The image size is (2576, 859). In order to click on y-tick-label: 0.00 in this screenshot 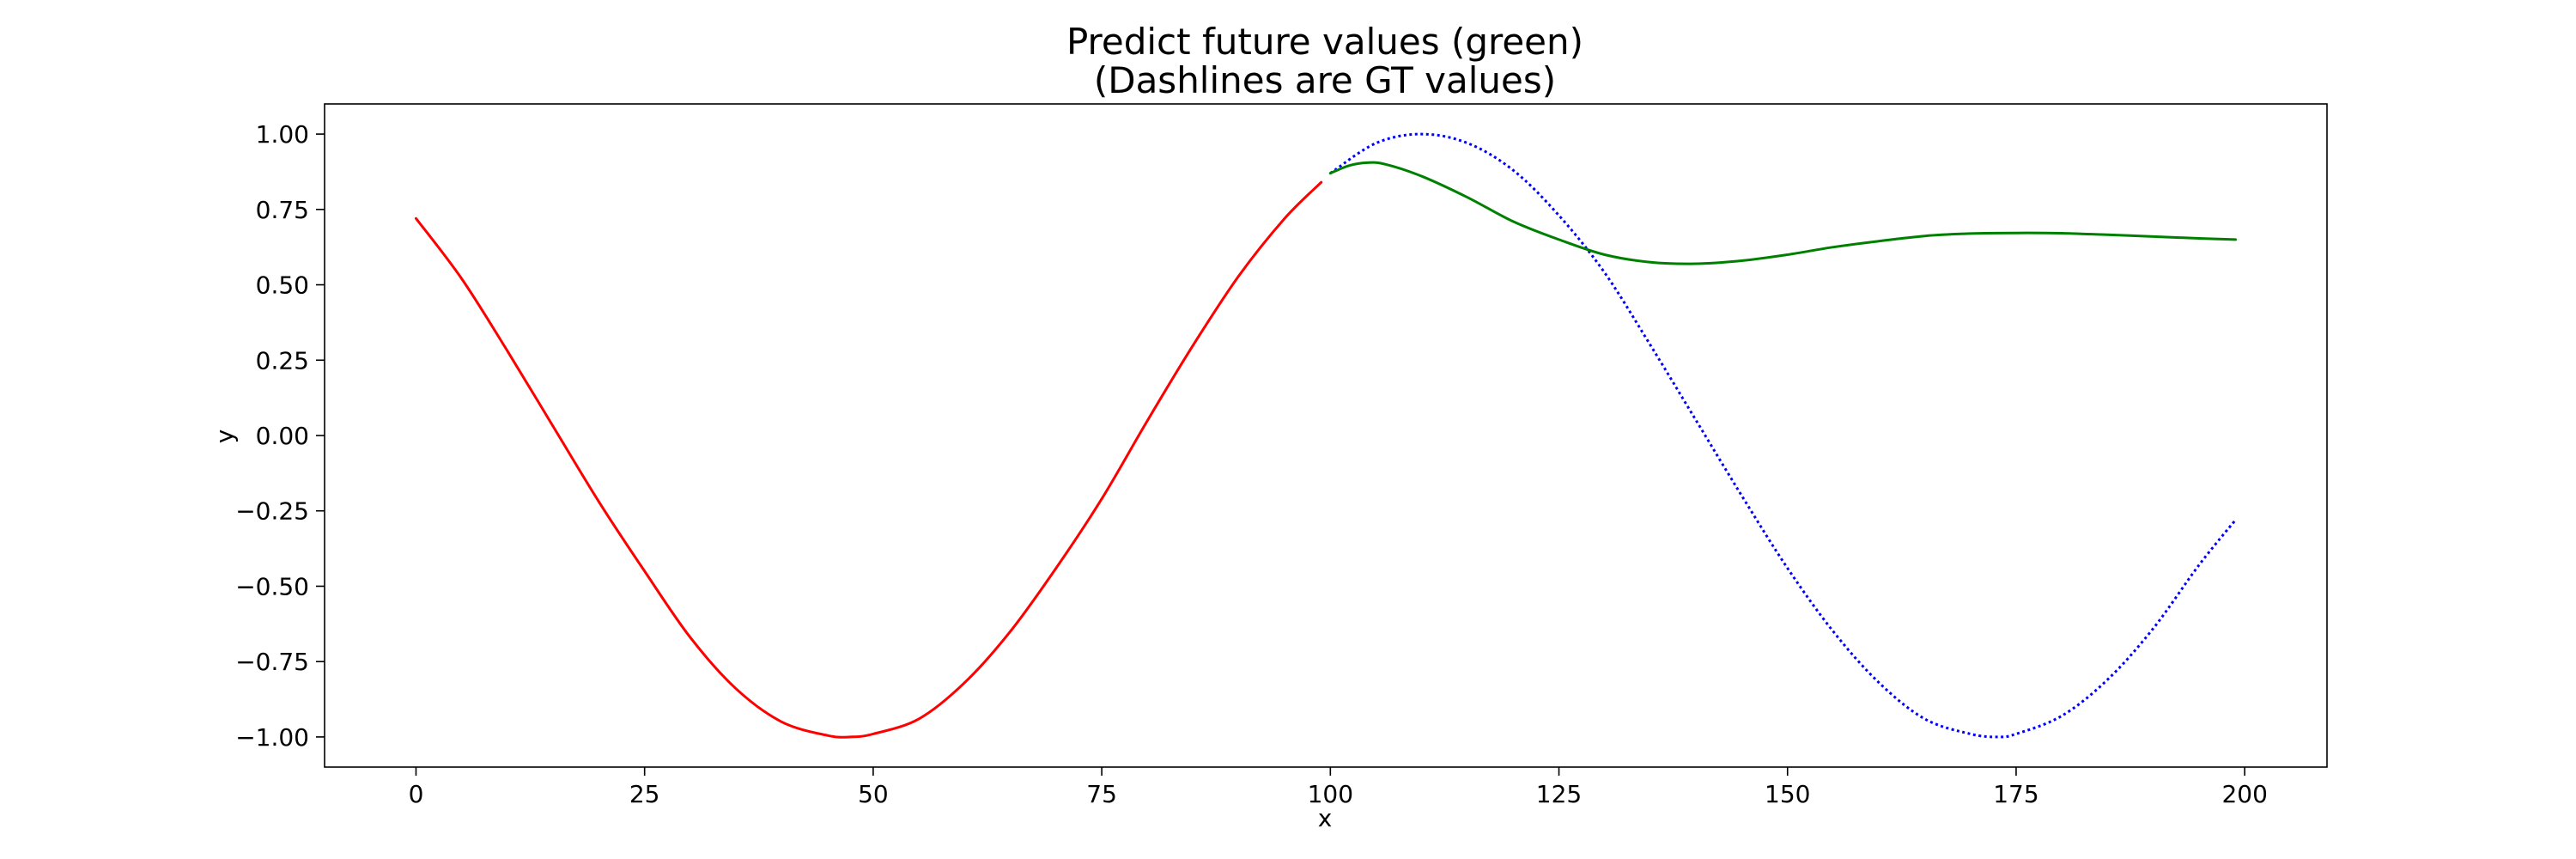, I will do `click(282, 436)`.